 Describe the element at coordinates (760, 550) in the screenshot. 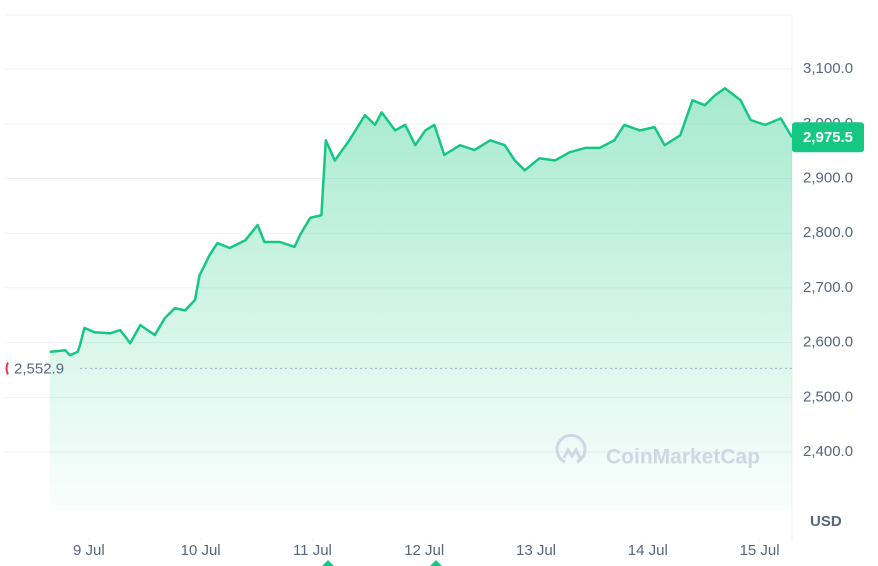

I see `x-tick-label: 15 Jul` at that location.